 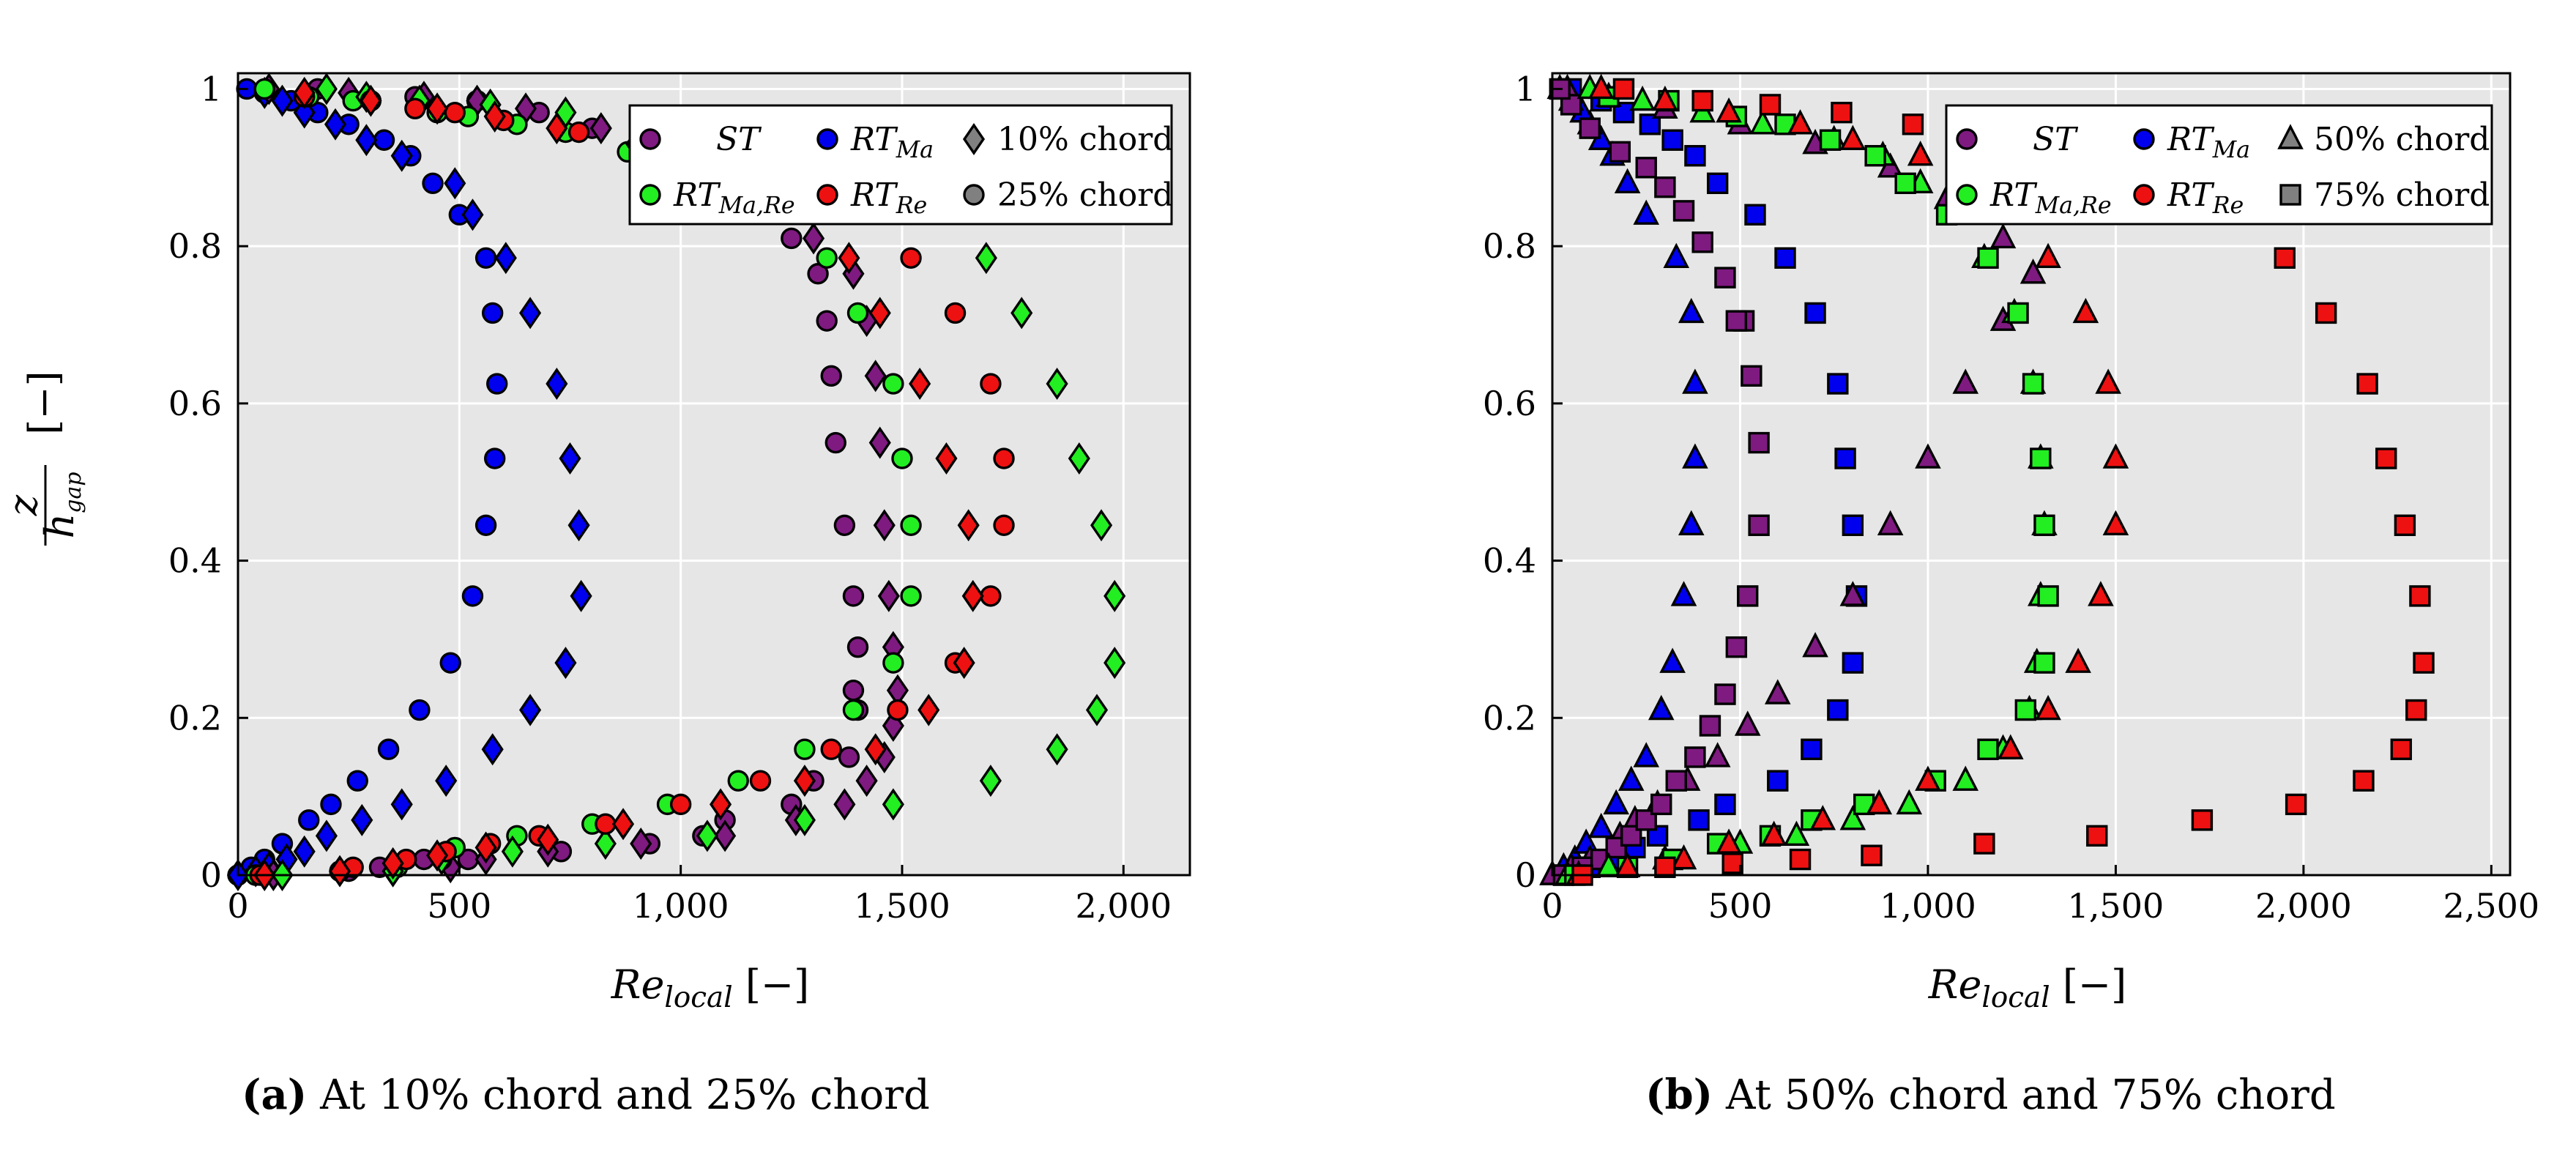 I want to click on panel-a-xtick-label: 500, so click(x=459, y=906).